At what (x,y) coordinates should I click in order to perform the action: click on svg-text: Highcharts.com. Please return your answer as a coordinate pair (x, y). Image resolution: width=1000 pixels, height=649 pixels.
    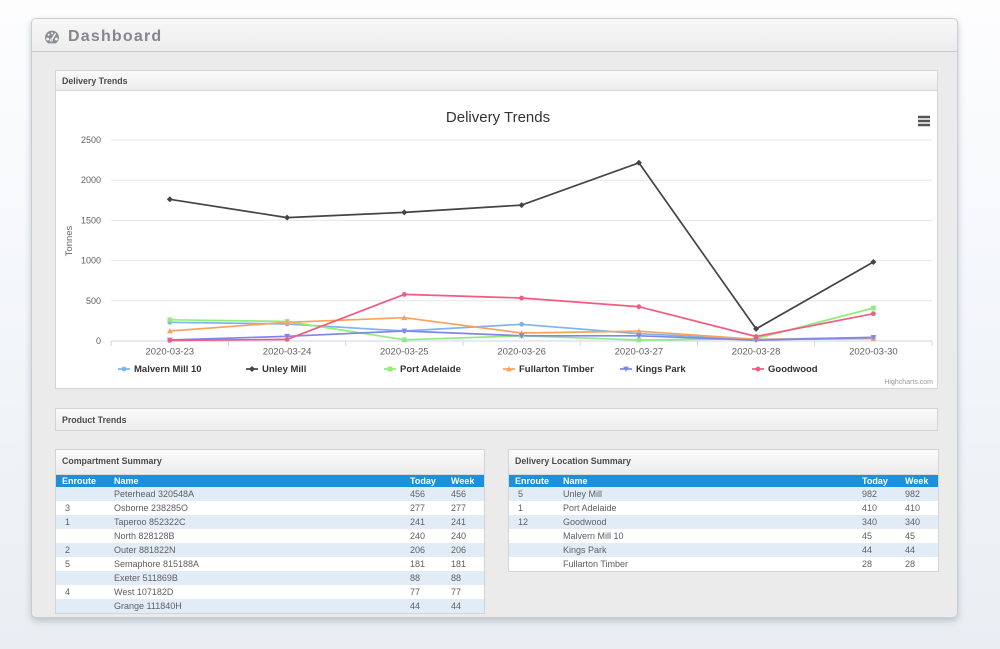
    Looking at the image, I should click on (908, 382).